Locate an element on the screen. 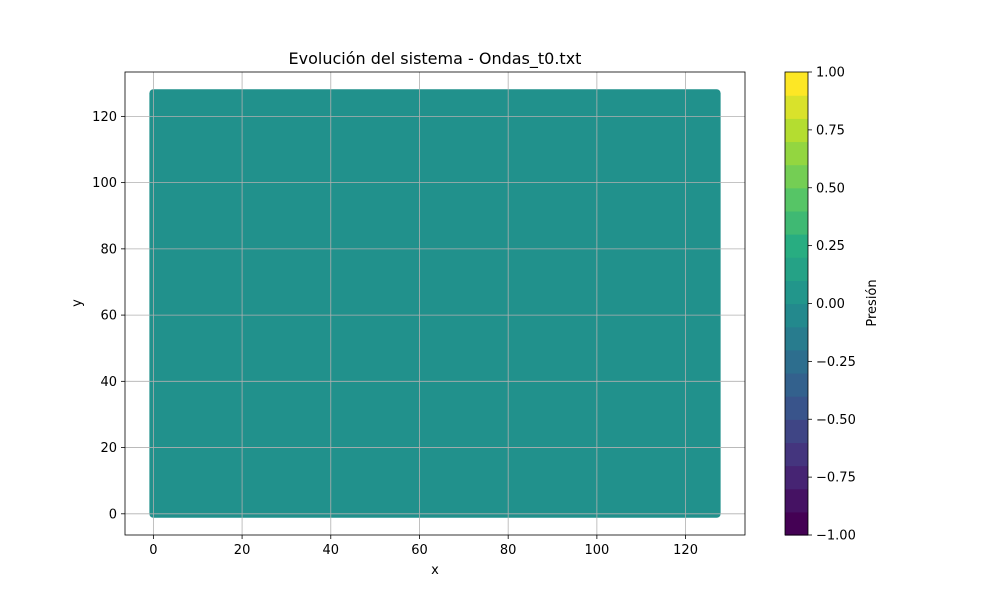 This screenshot has height=600, width=1000. colorbar: −1.00 −0.75 −0.50 −0.25 0.00 0.25 0.50 0.75 1.00 is located at coordinates (820, 305).